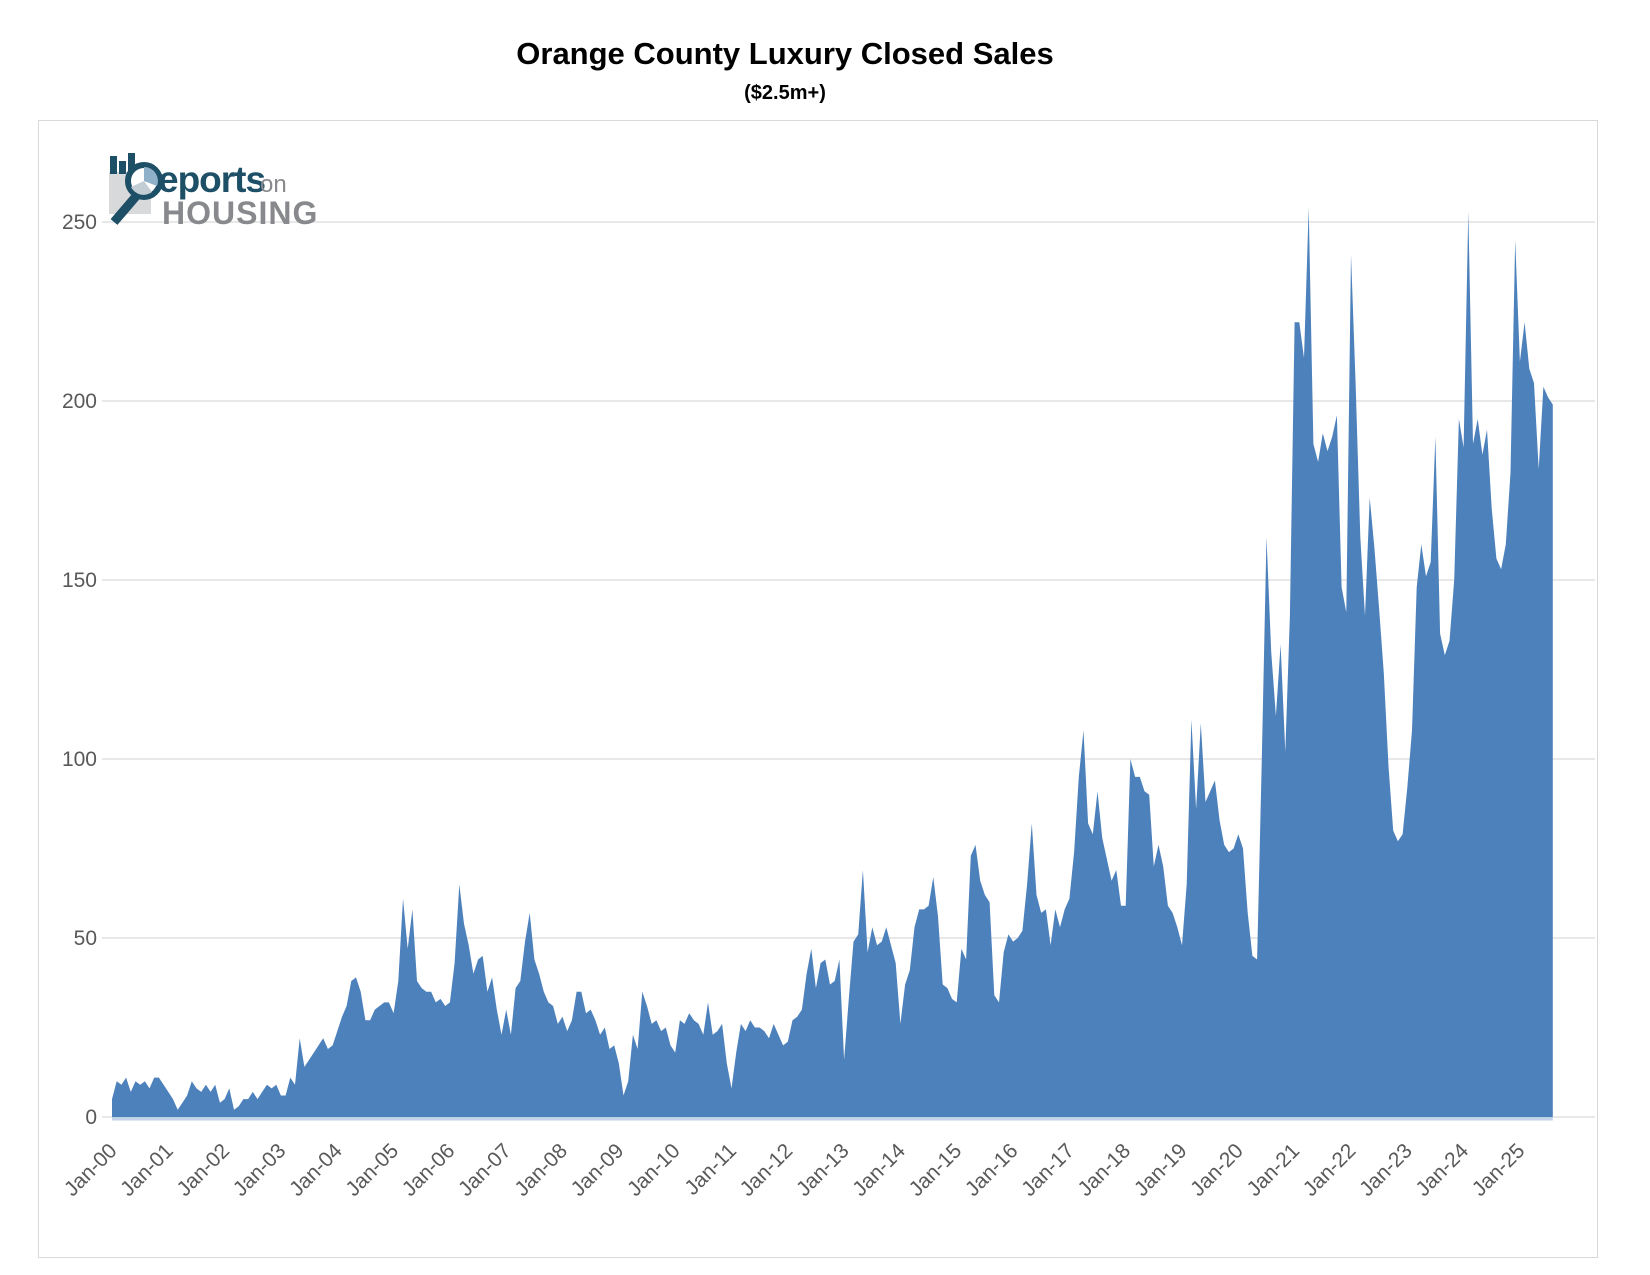 This screenshot has width=1650, height=1275. I want to click on x-axis-label-Jan-08: Jan-08, so click(541, 1170).